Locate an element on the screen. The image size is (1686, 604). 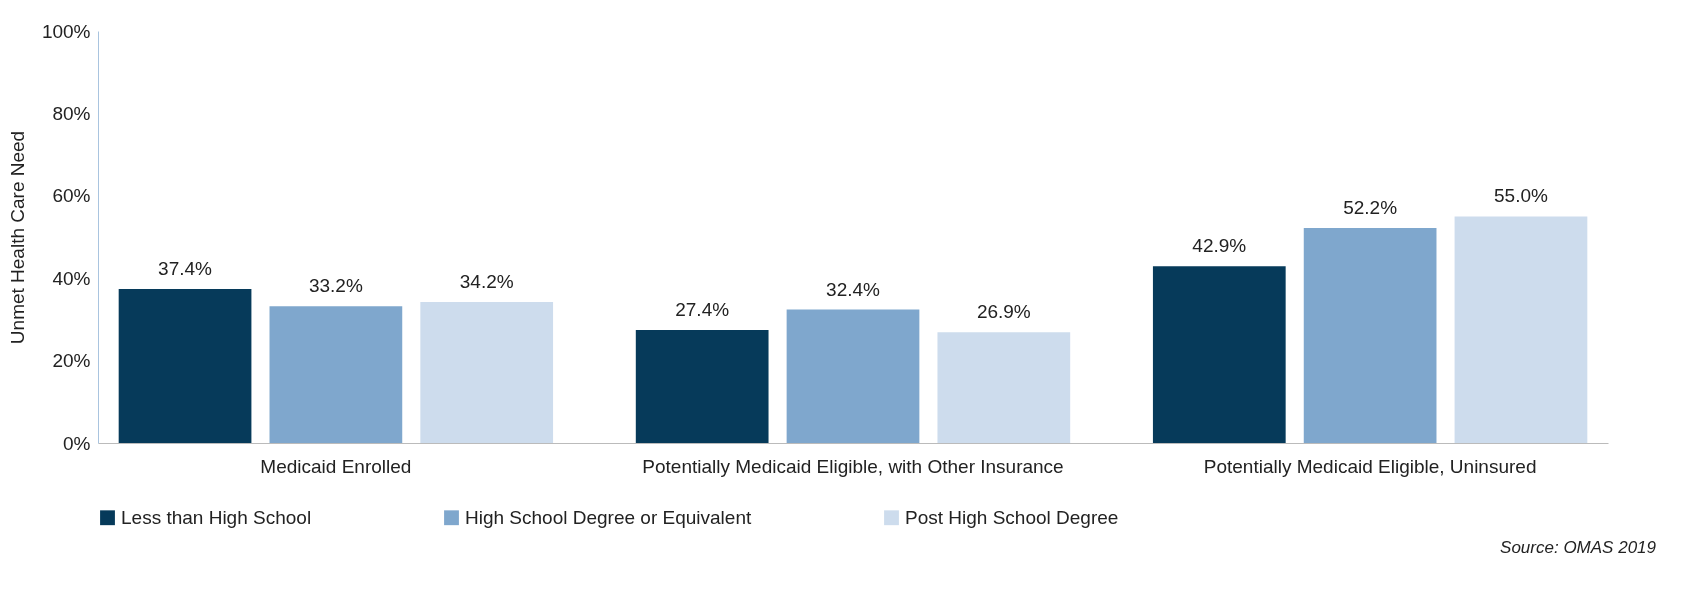
x-tick-label: Potentially Medicaid Eligible, with Other Insurance is located at coordinates (853, 466).